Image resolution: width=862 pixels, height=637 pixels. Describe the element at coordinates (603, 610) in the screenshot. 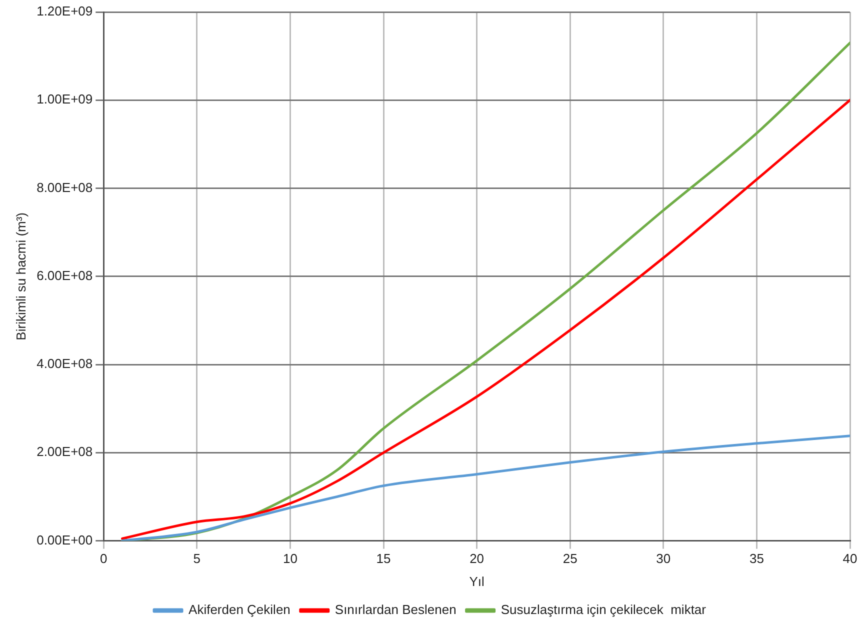

I see `legend-label: Susuzlaştırma için çekilecek miktar` at that location.